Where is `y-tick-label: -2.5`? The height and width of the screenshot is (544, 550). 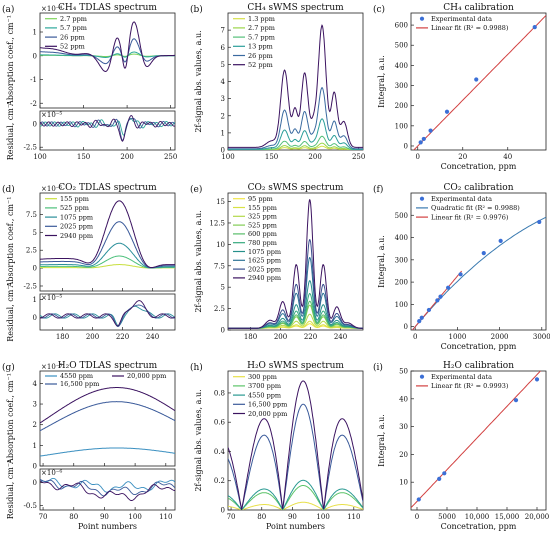
y-tick-label: -2.5 is located at coordinates (31, 286).